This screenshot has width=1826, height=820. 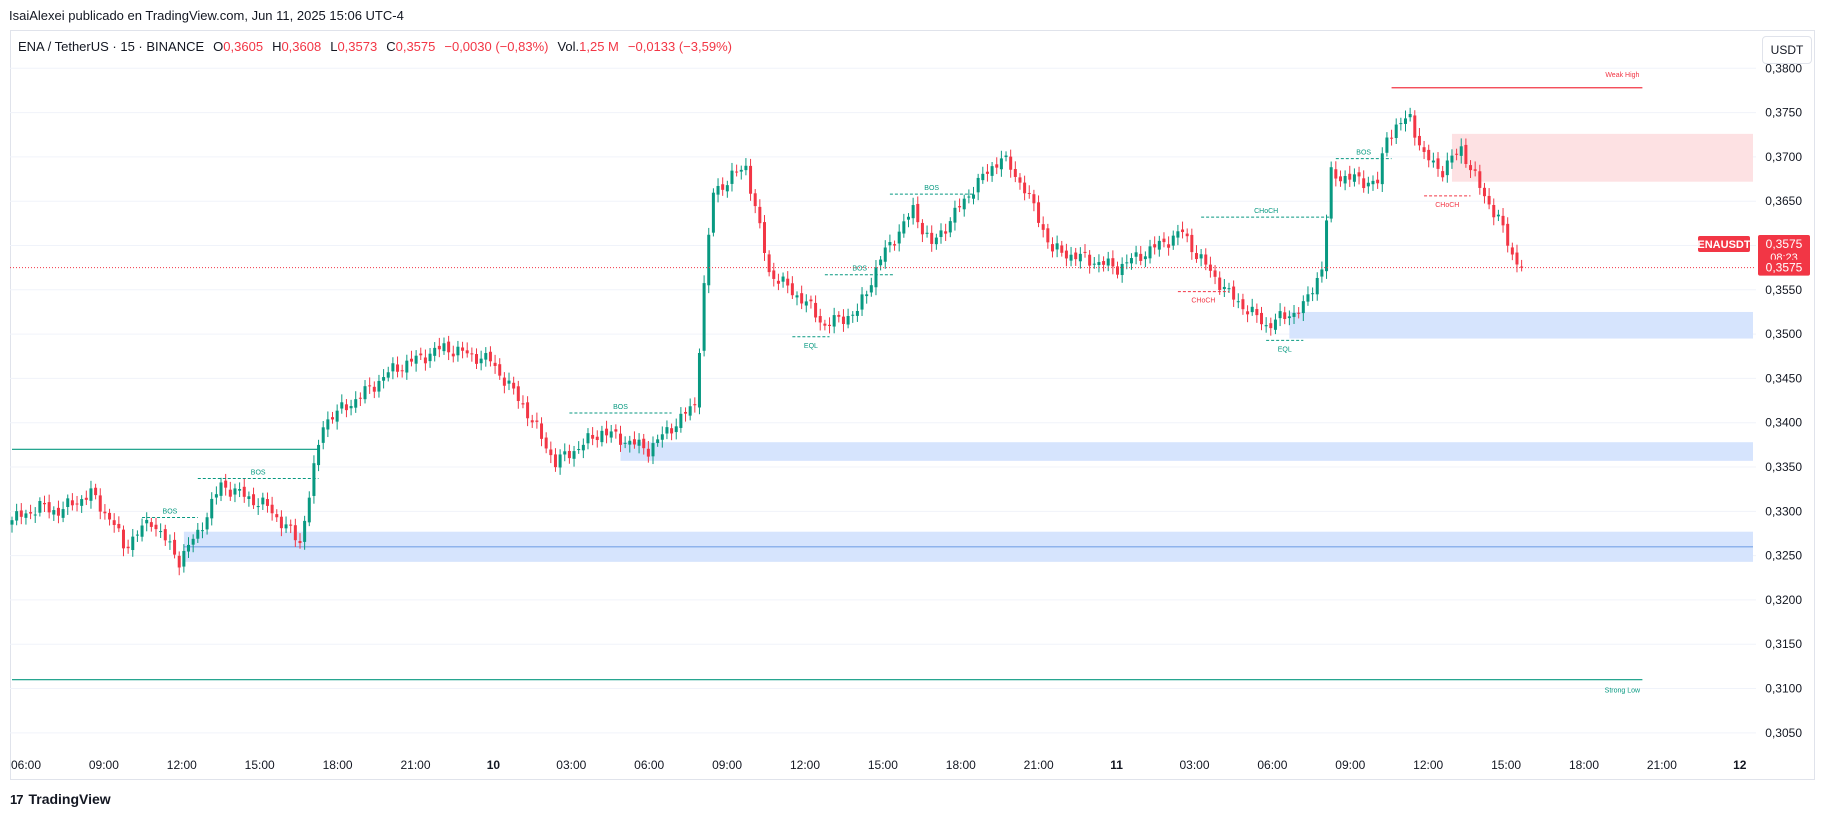 I want to click on volume-label: Vol., so click(x=568, y=46).